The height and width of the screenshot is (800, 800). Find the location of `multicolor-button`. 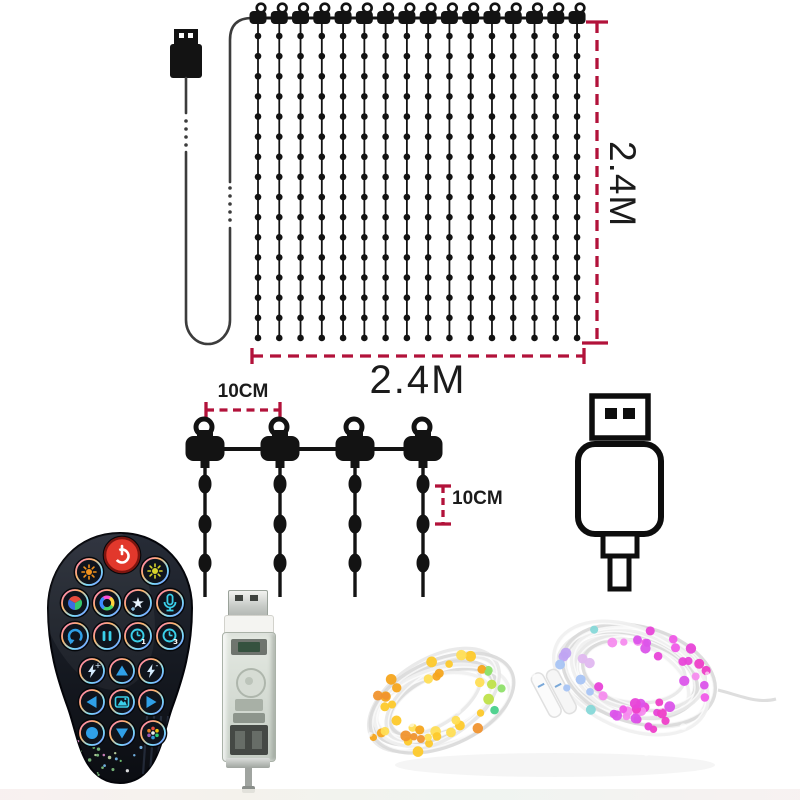

multicolor-button is located at coordinates (153, 733).